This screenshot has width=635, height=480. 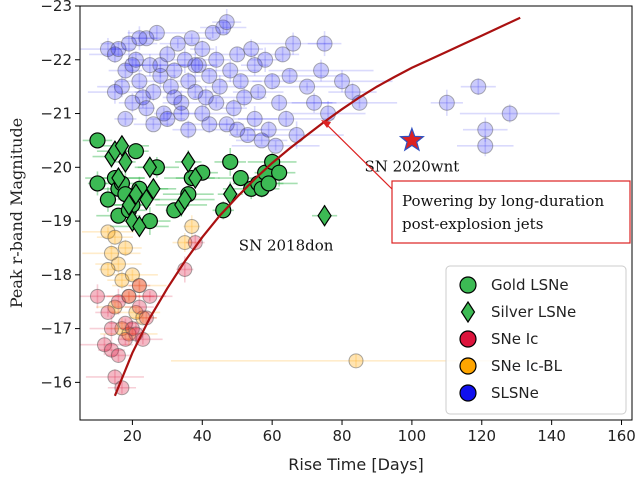 What do you see at coordinates (481, 436) in the screenshot?
I see `x-tick-label: 120` at bounding box center [481, 436].